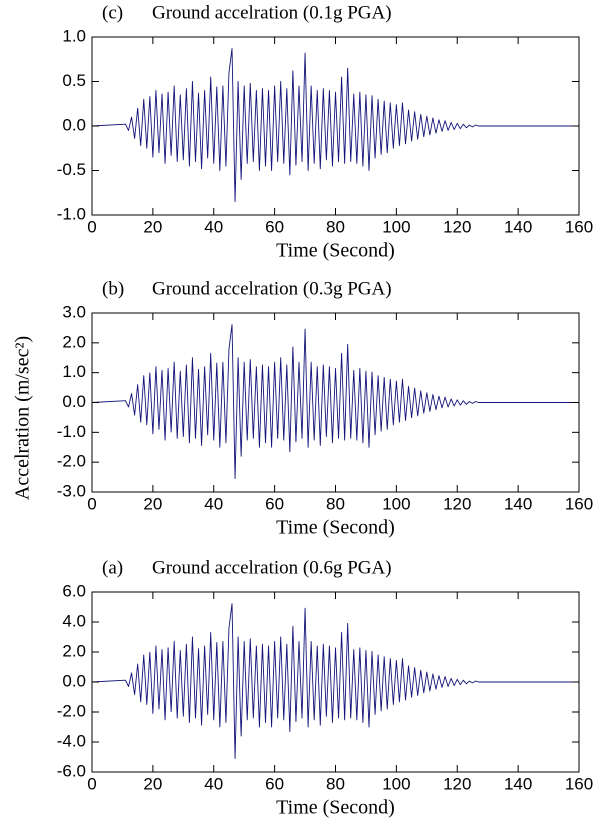 This screenshot has width=600, height=828. Describe the element at coordinates (272, 288) in the screenshot. I see `chart-title: Ground accelration (0.3g PGA)` at that location.